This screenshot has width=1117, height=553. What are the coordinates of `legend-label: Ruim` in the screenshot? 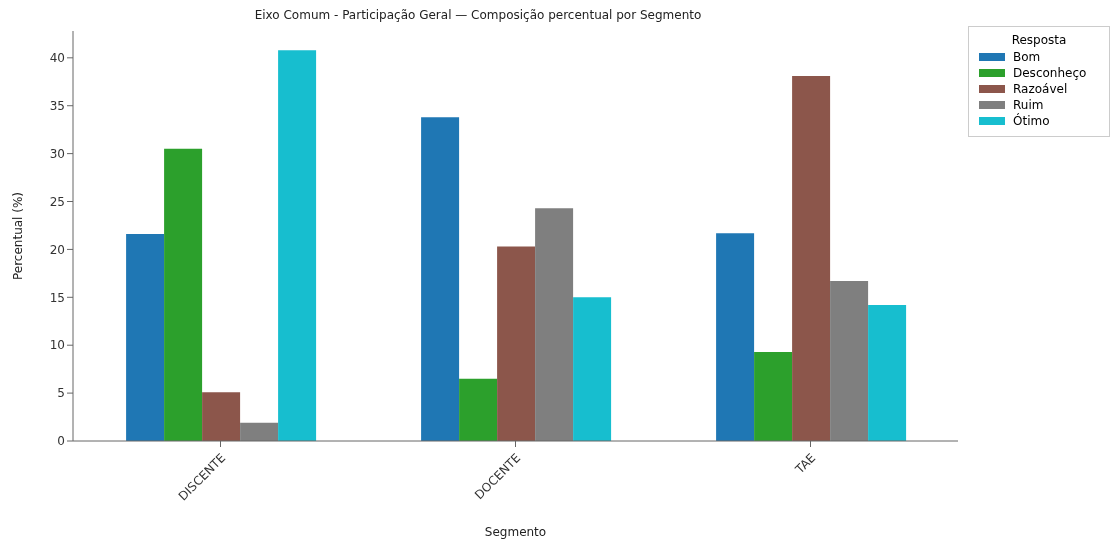 It's located at (1028, 105).